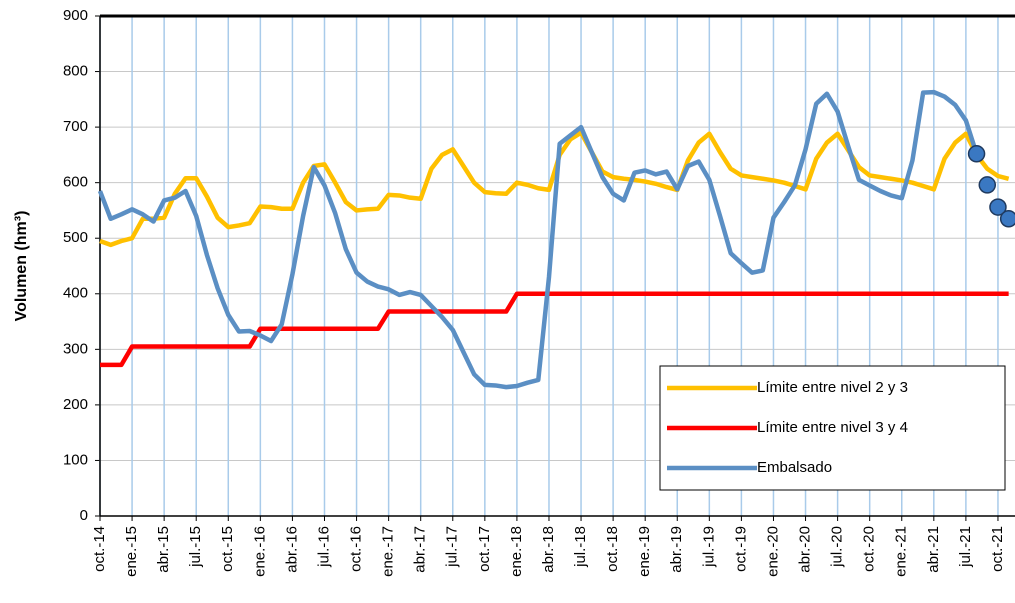  Describe the element at coordinates (323, 547) in the screenshot. I see `x-tick-label: jul.-16` at that location.